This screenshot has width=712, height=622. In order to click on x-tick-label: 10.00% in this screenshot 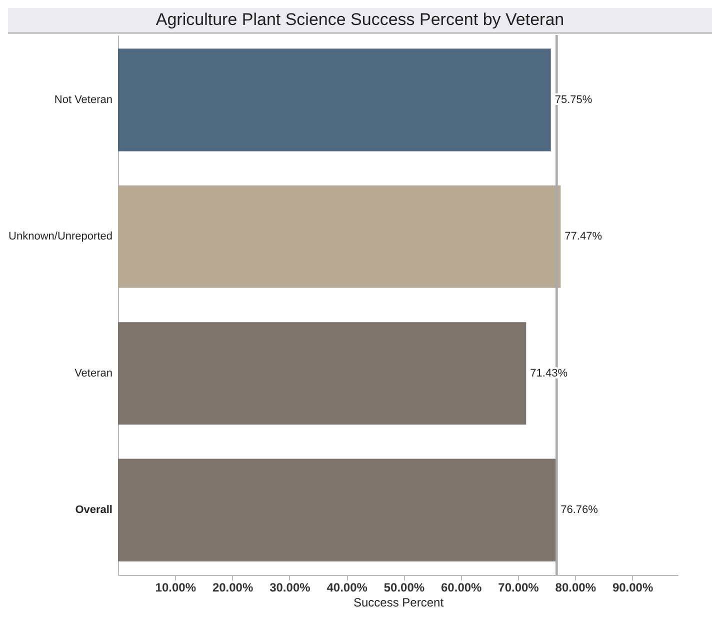, I will do `click(175, 587)`.